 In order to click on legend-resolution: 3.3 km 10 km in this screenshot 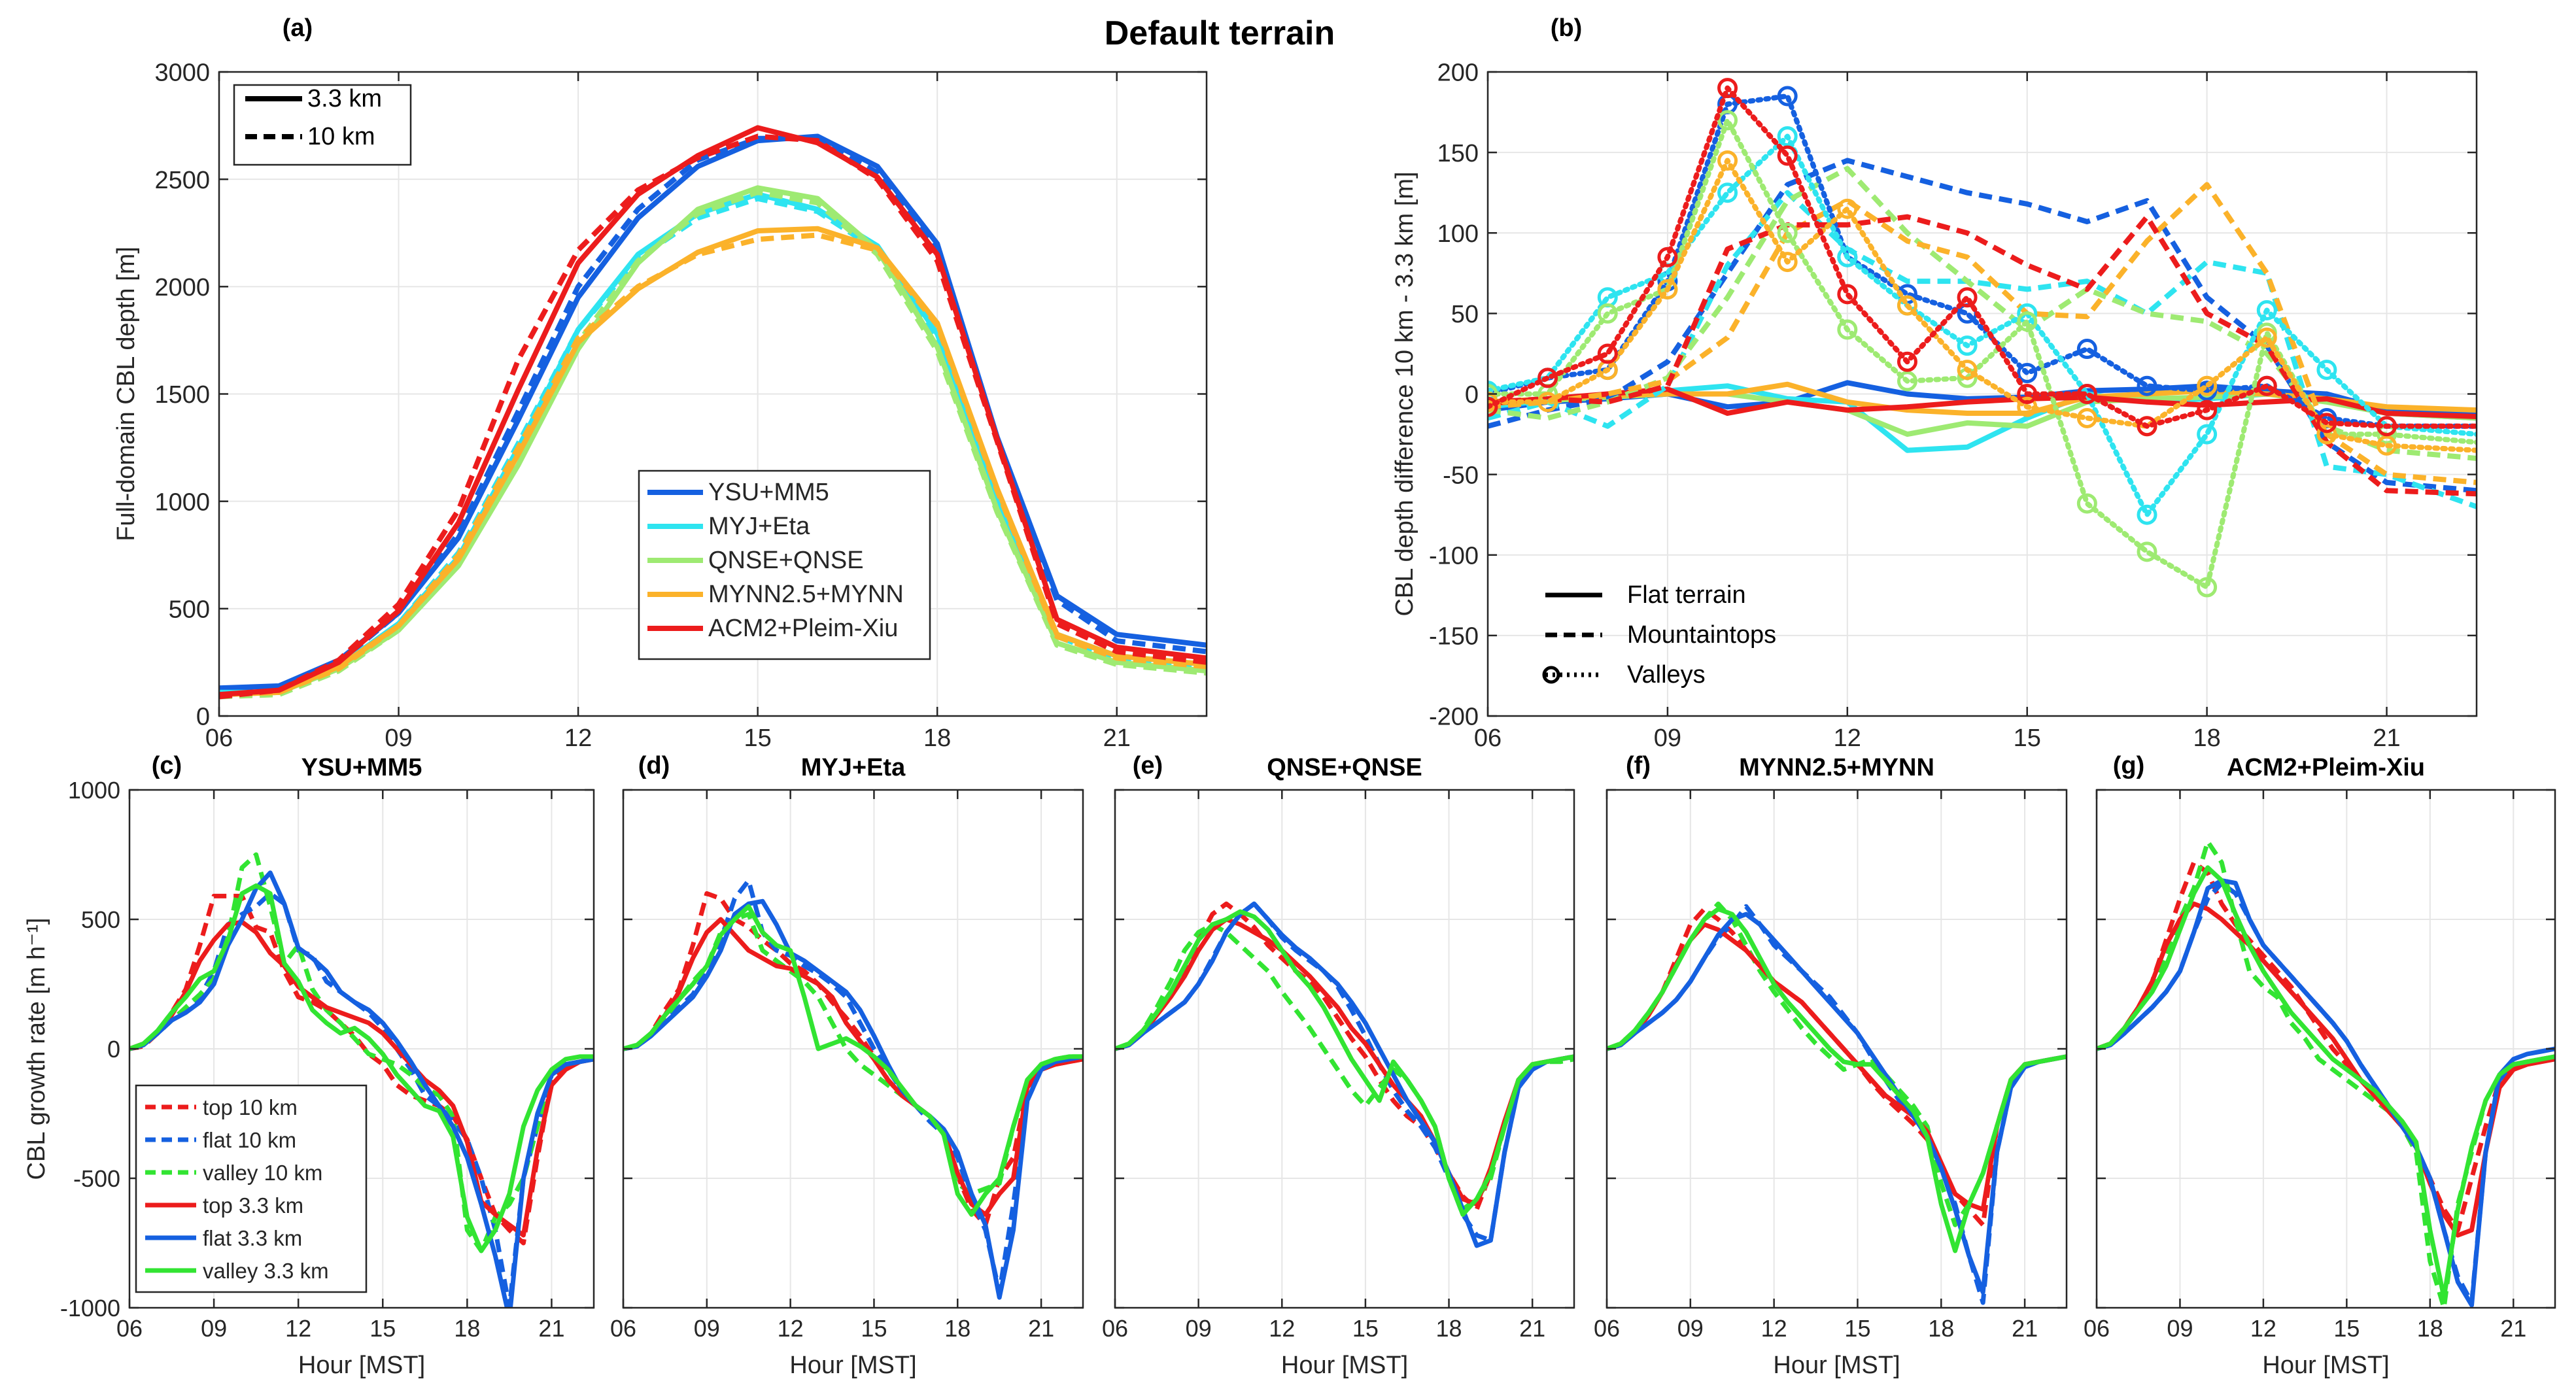, I will do `click(322, 125)`.